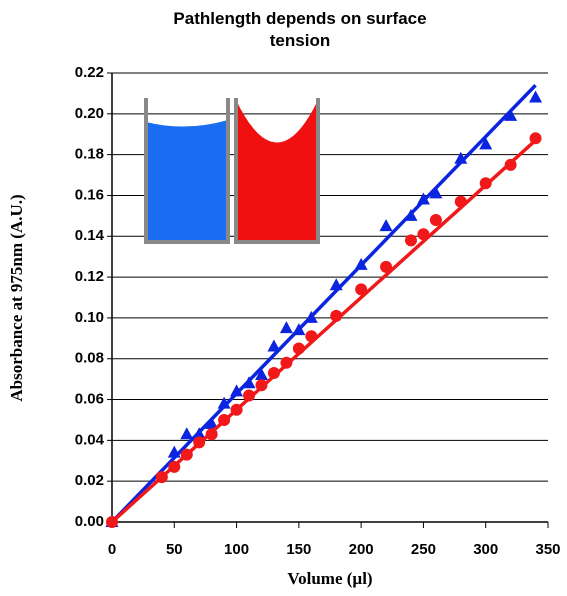 The image size is (567, 596). What do you see at coordinates (361, 549) in the screenshot?
I see `x-tick-label: 200` at bounding box center [361, 549].